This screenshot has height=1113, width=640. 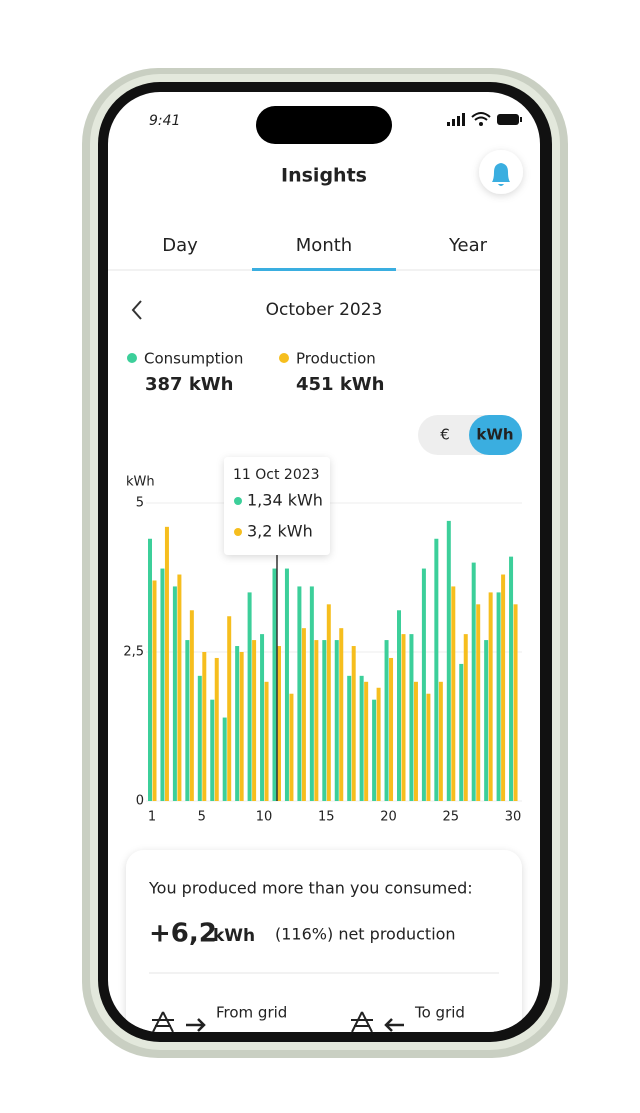 What do you see at coordinates (193, 359) in the screenshot?
I see `legend-label: Consumption` at bounding box center [193, 359].